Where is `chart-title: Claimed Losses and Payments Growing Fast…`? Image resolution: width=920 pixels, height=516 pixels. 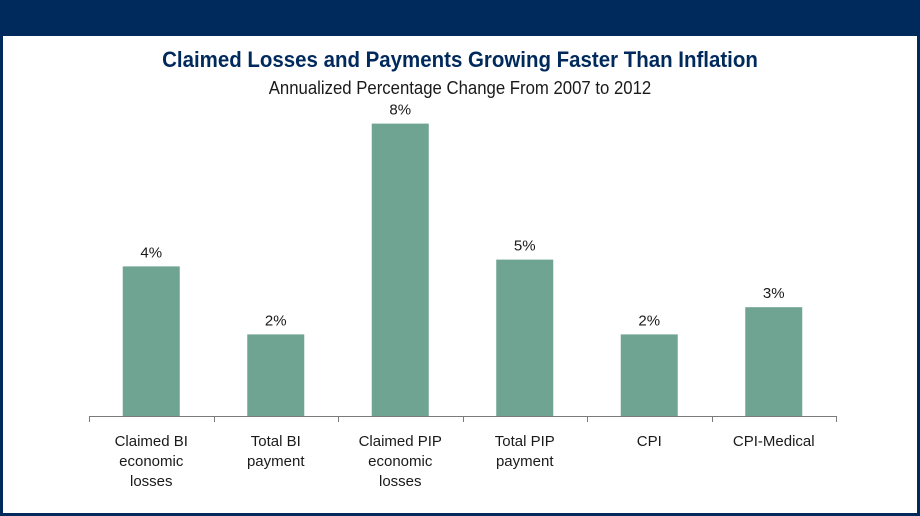 chart-title: Claimed Losses and Payments Growing Fast… is located at coordinates (460, 59).